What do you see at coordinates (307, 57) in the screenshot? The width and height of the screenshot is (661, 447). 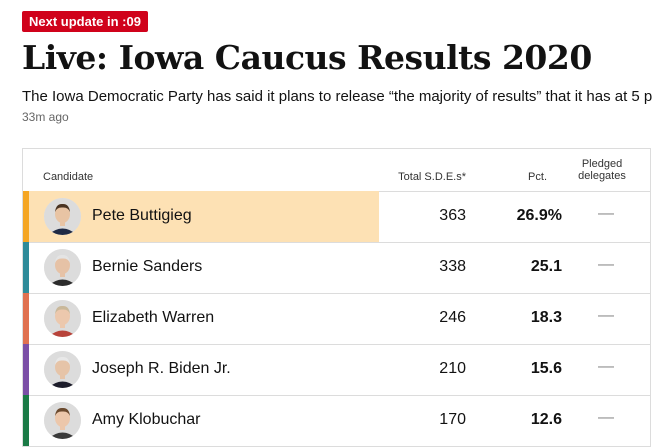 I see `page-title: Live: Iowa Caucus Results 2020` at bounding box center [307, 57].